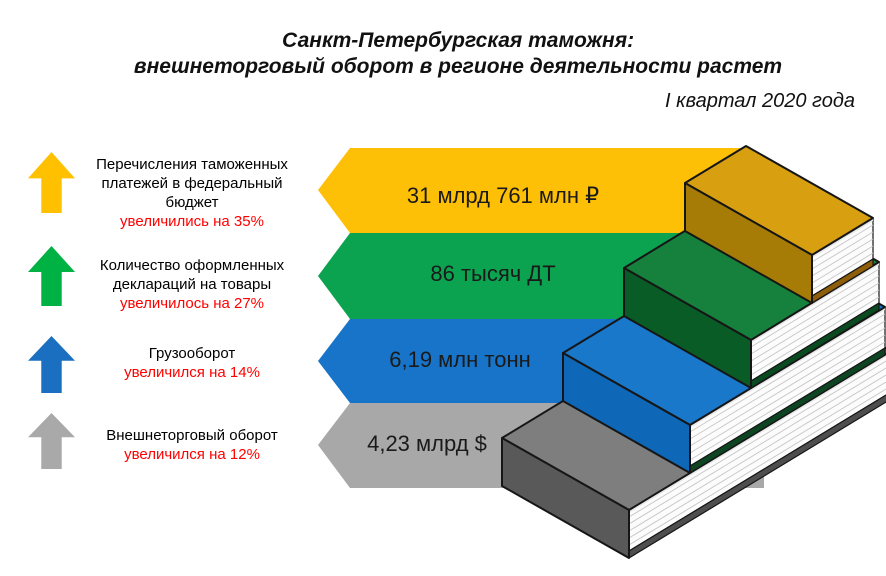 The width and height of the screenshot is (886, 576). I want to click on metric-label-cargo: Грузооборот увеличился на 14%, so click(192, 363).